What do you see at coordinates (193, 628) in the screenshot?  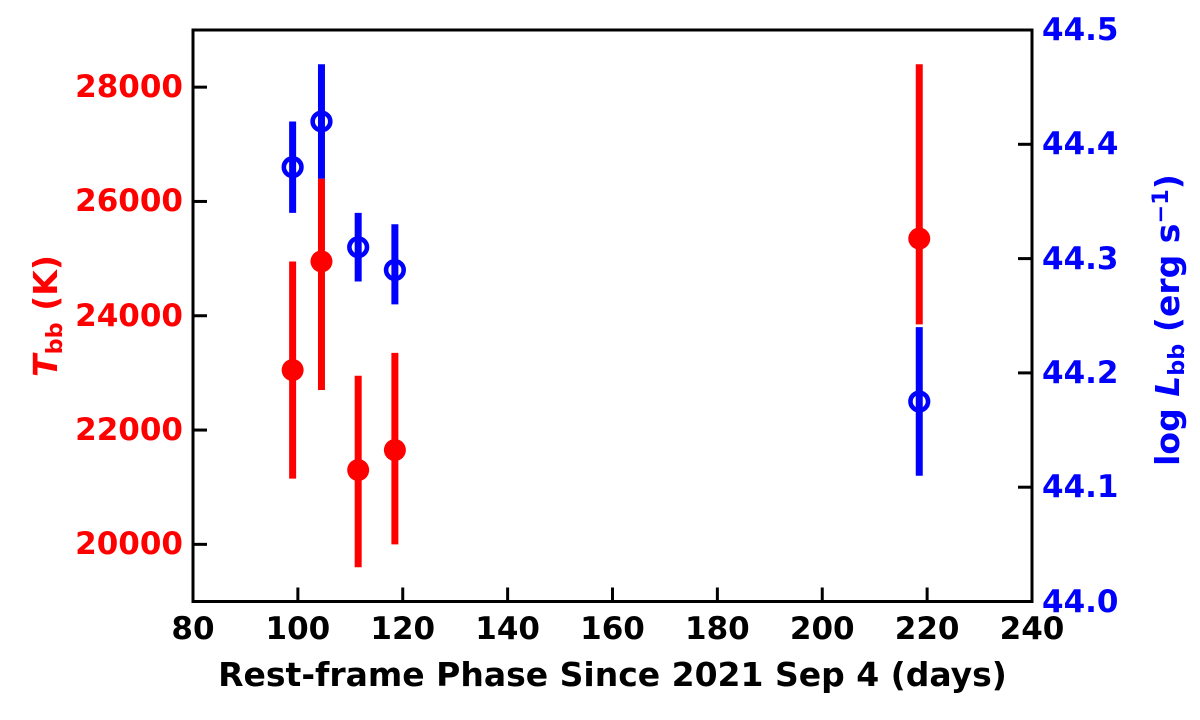 I see `x-tick-label: 80` at bounding box center [193, 628].